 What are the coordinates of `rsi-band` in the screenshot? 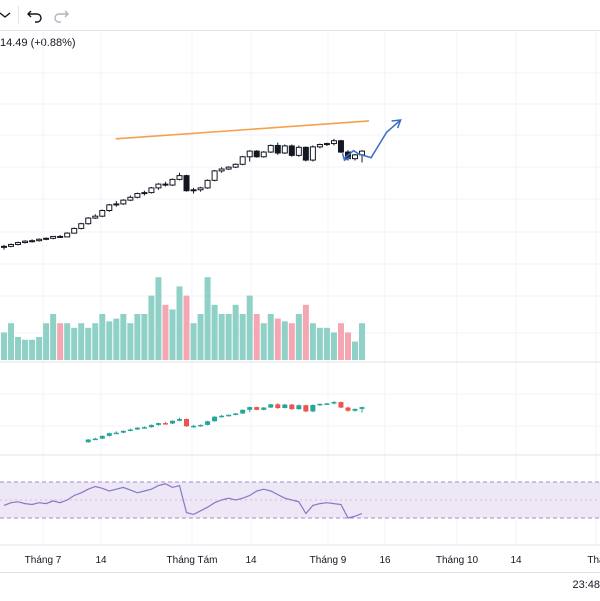 It's located at (300, 500).